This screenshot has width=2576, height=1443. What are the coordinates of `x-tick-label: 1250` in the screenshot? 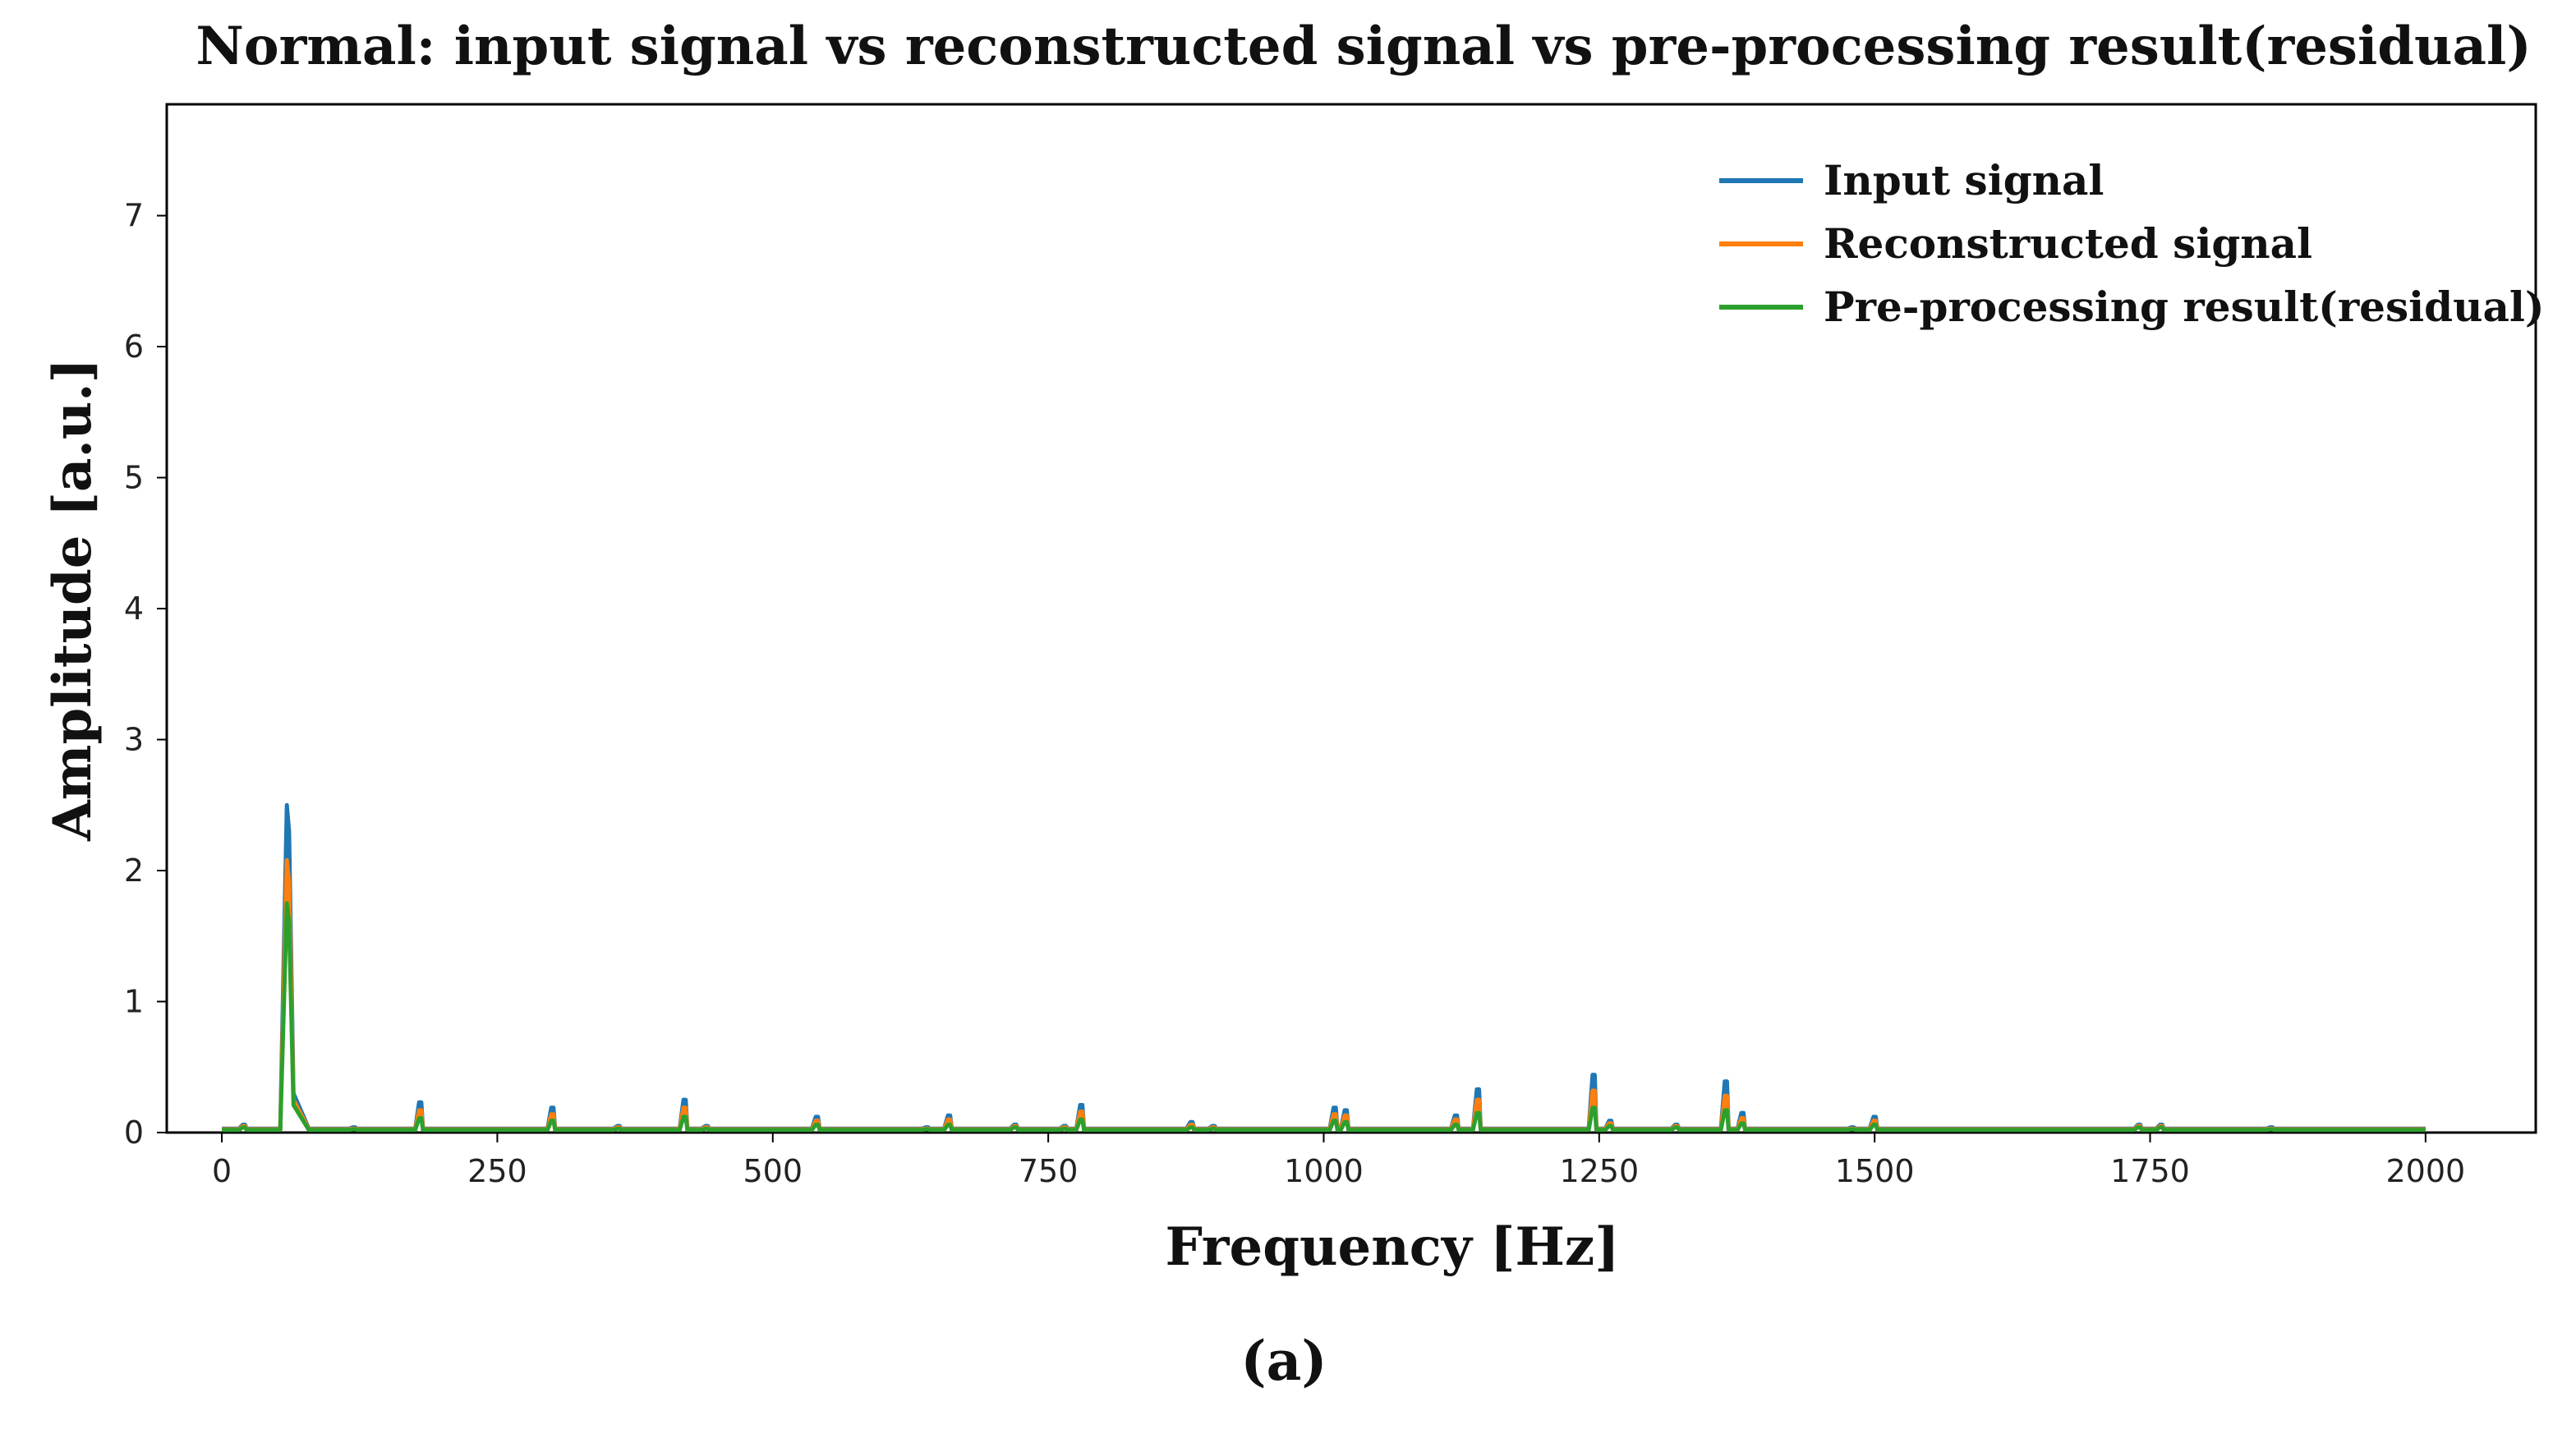 It's located at (1599, 1171).